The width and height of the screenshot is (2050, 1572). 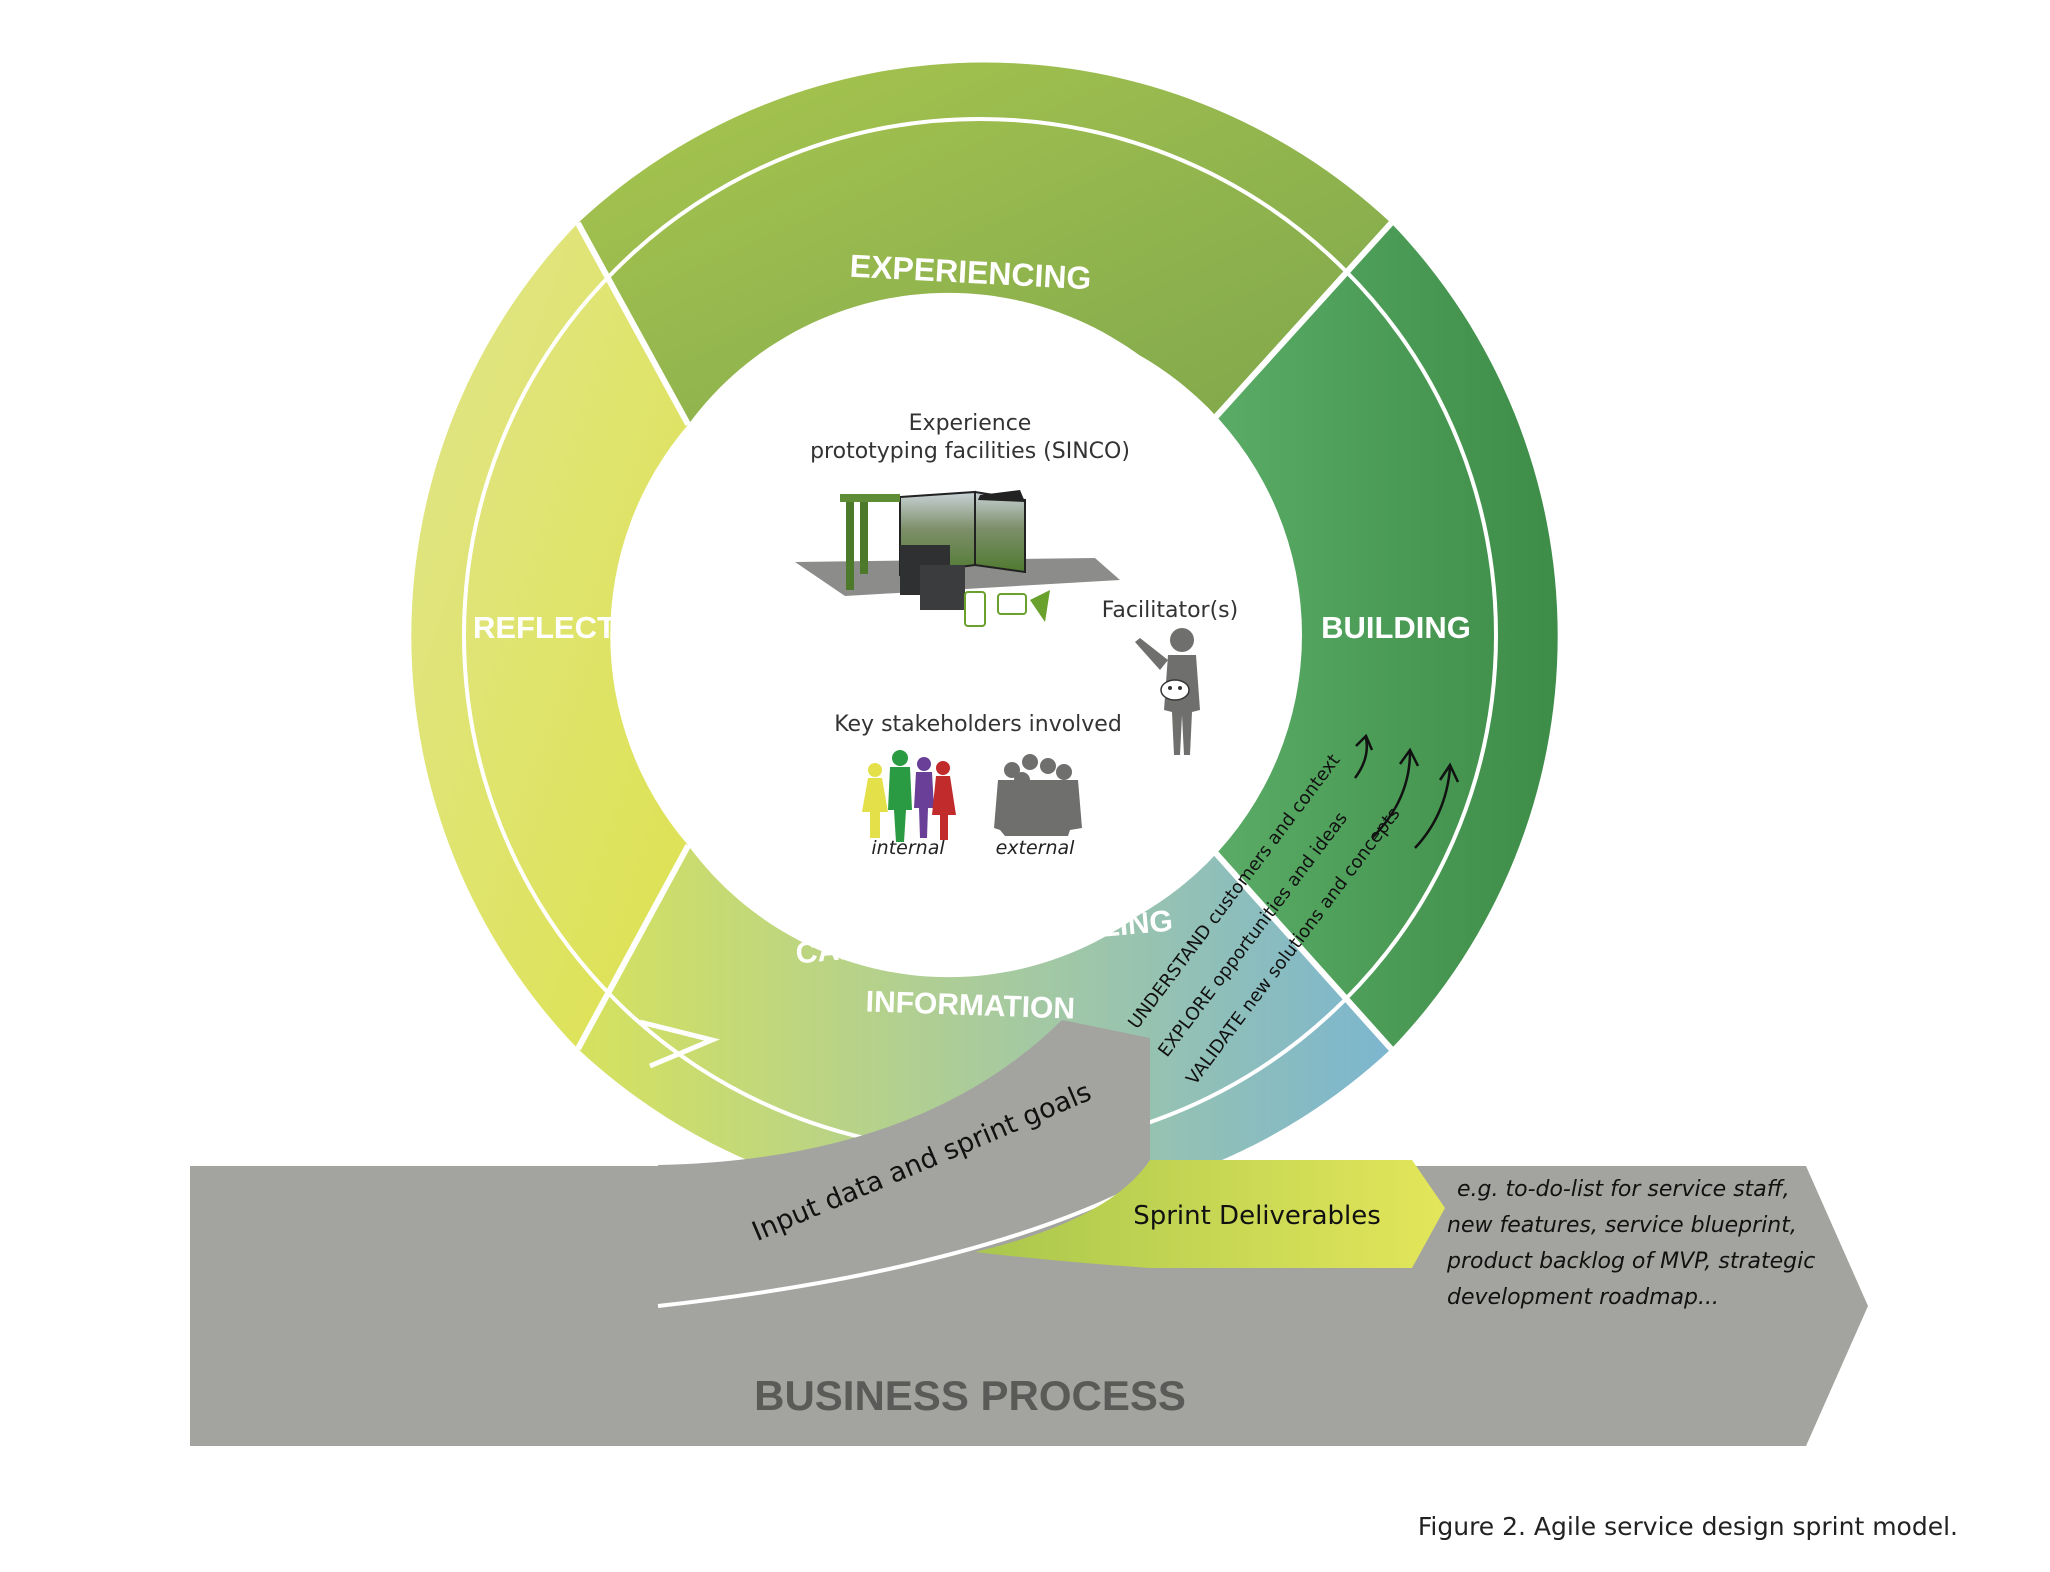 I want to click on reflecting-segment, so click(x=550, y=636).